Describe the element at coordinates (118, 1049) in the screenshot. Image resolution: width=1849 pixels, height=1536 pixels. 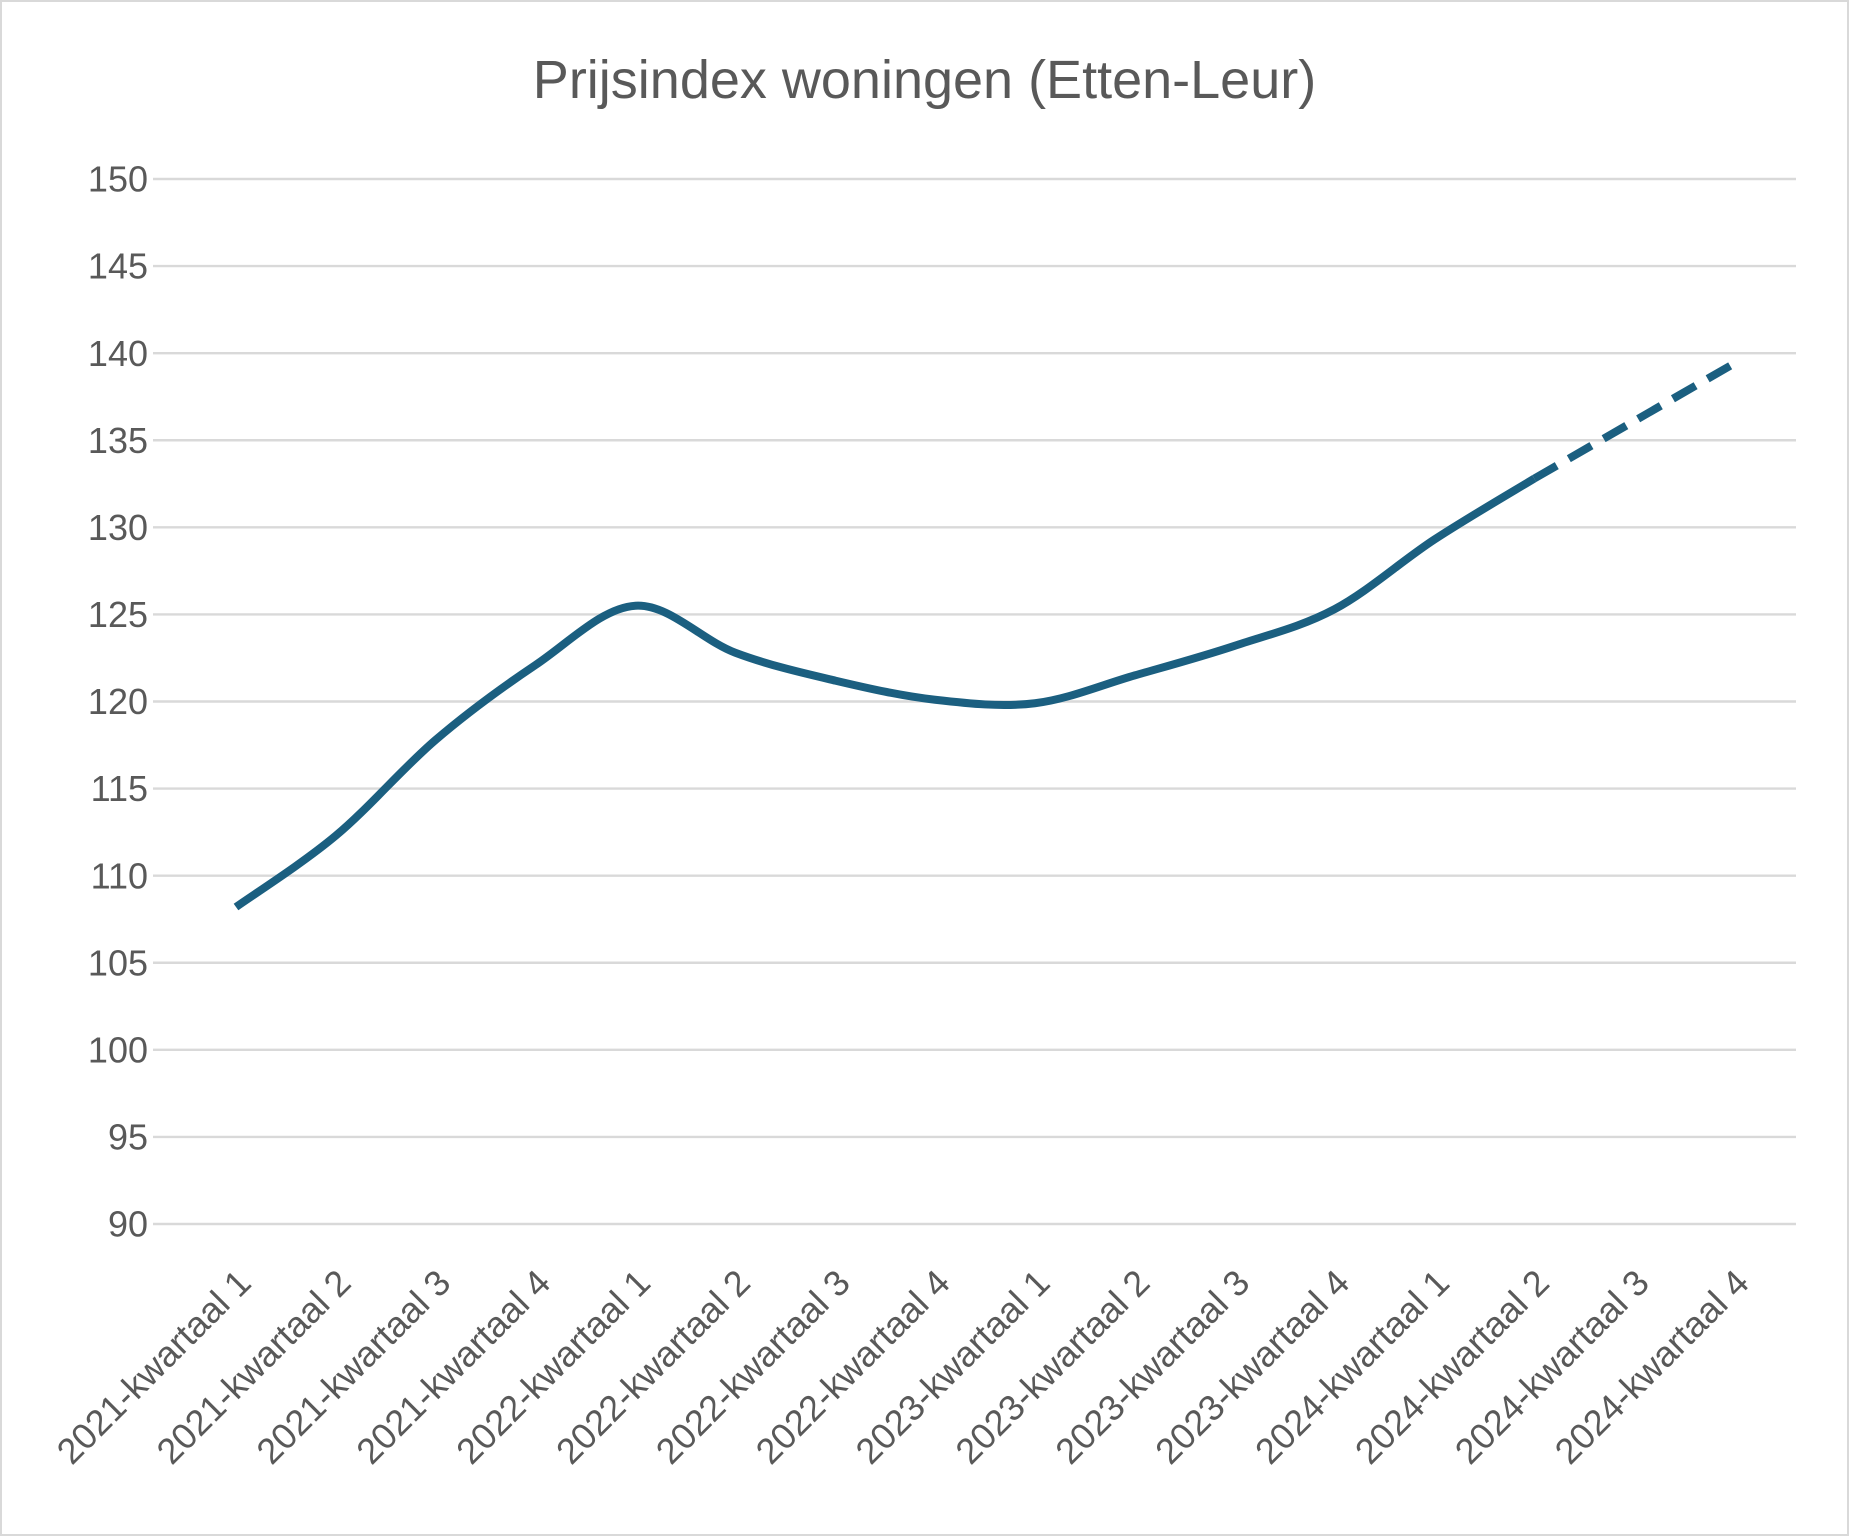
I see `y-tick-label: 100` at that location.